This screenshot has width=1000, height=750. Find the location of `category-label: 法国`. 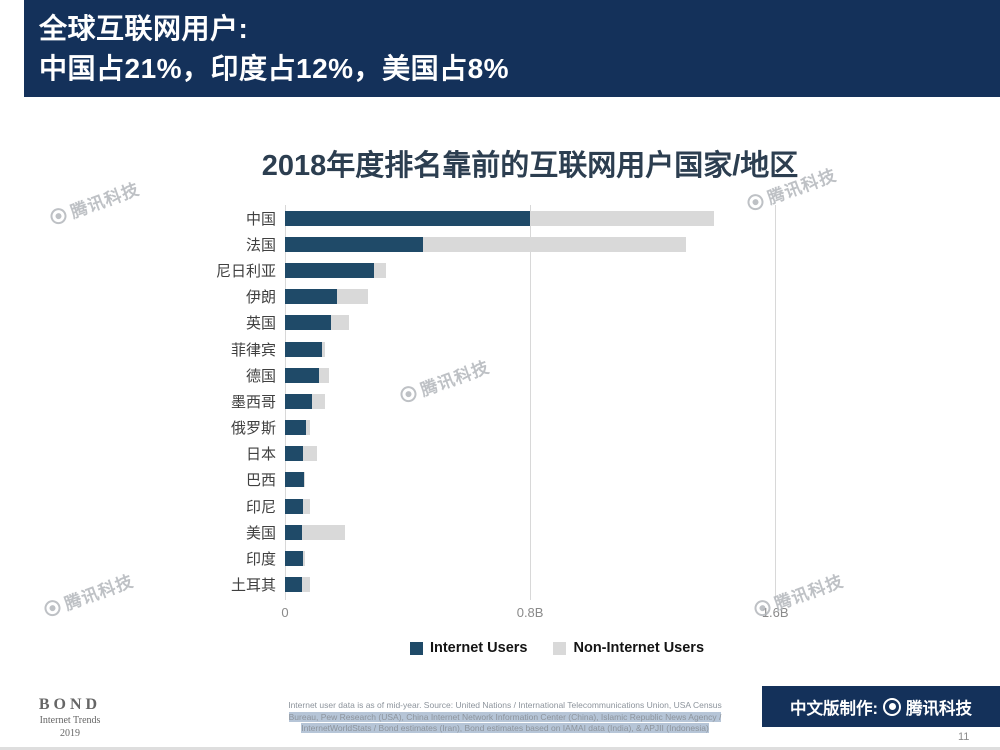

category-label: 法国 is located at coordinates (260, 245).